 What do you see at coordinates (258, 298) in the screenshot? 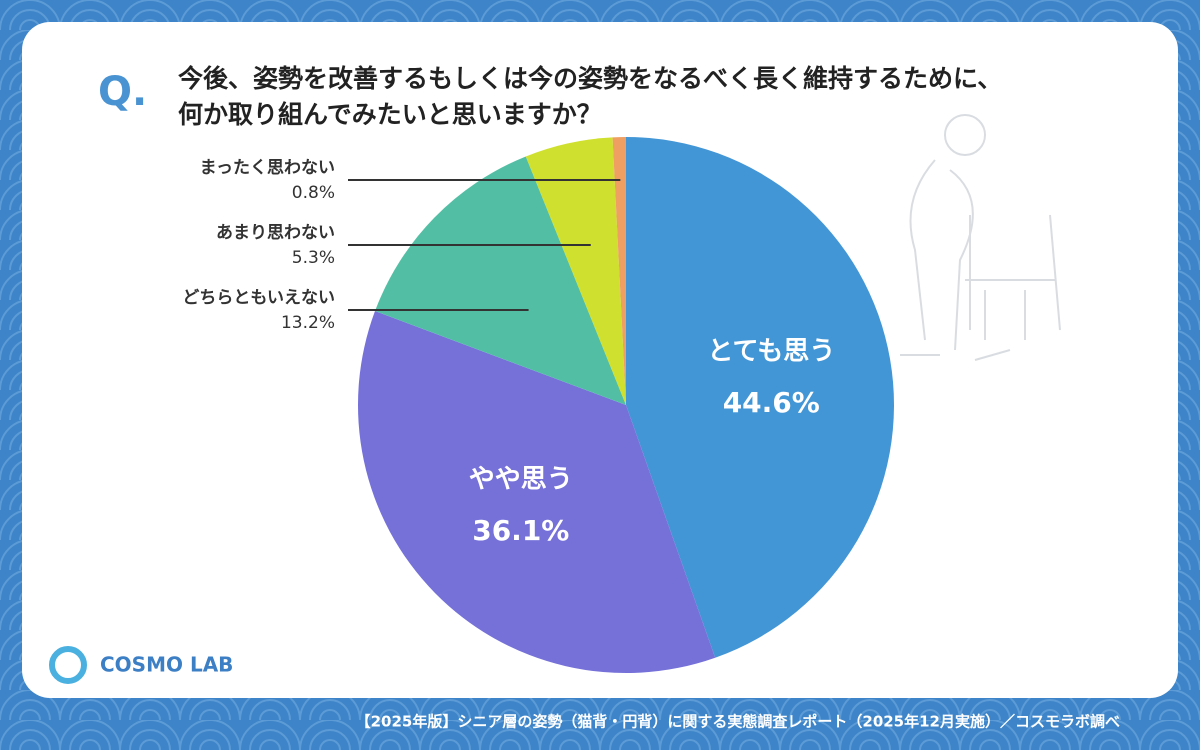
I see `outside-label: どちらともいえない` at bounding box center [258, 298].